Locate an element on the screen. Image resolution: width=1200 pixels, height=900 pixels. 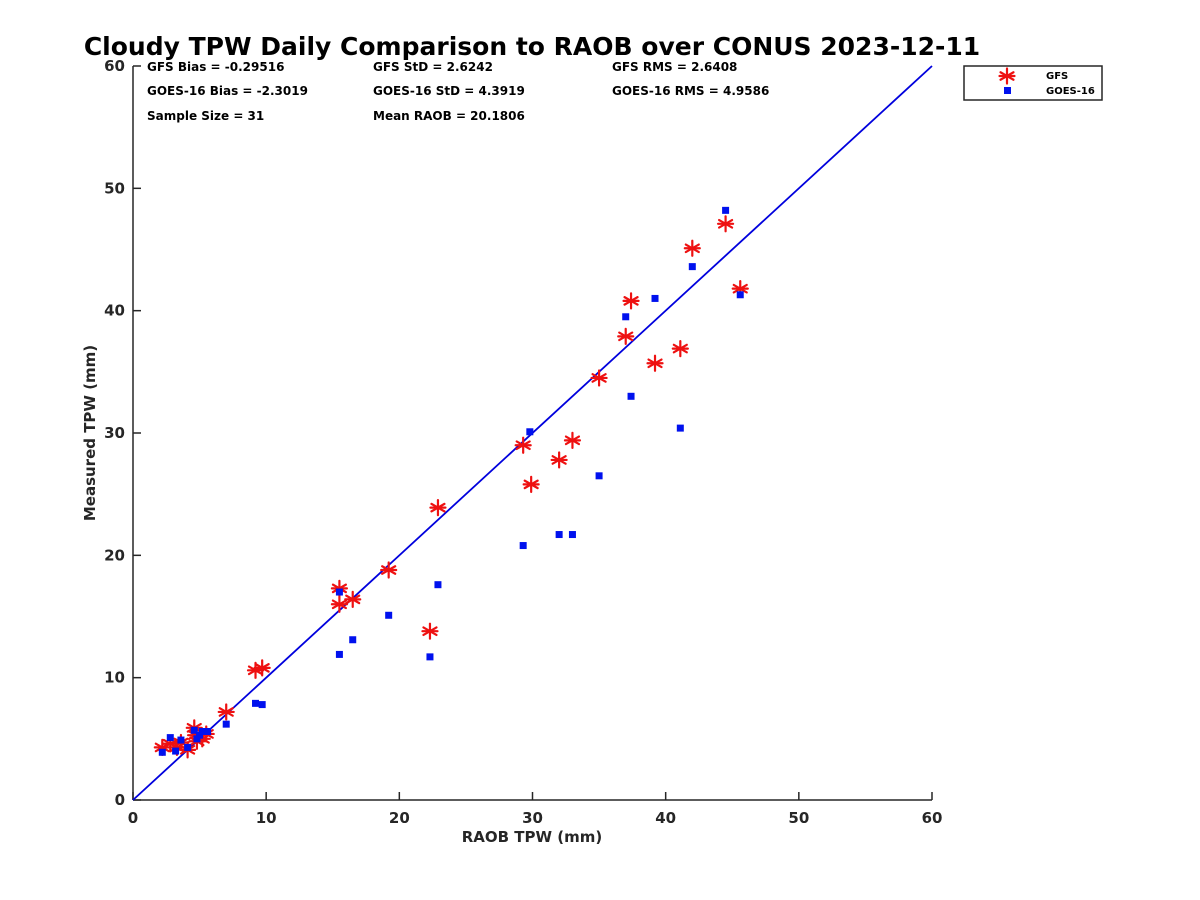
legend-gfs-marker is located at coordinates (1007, 76).